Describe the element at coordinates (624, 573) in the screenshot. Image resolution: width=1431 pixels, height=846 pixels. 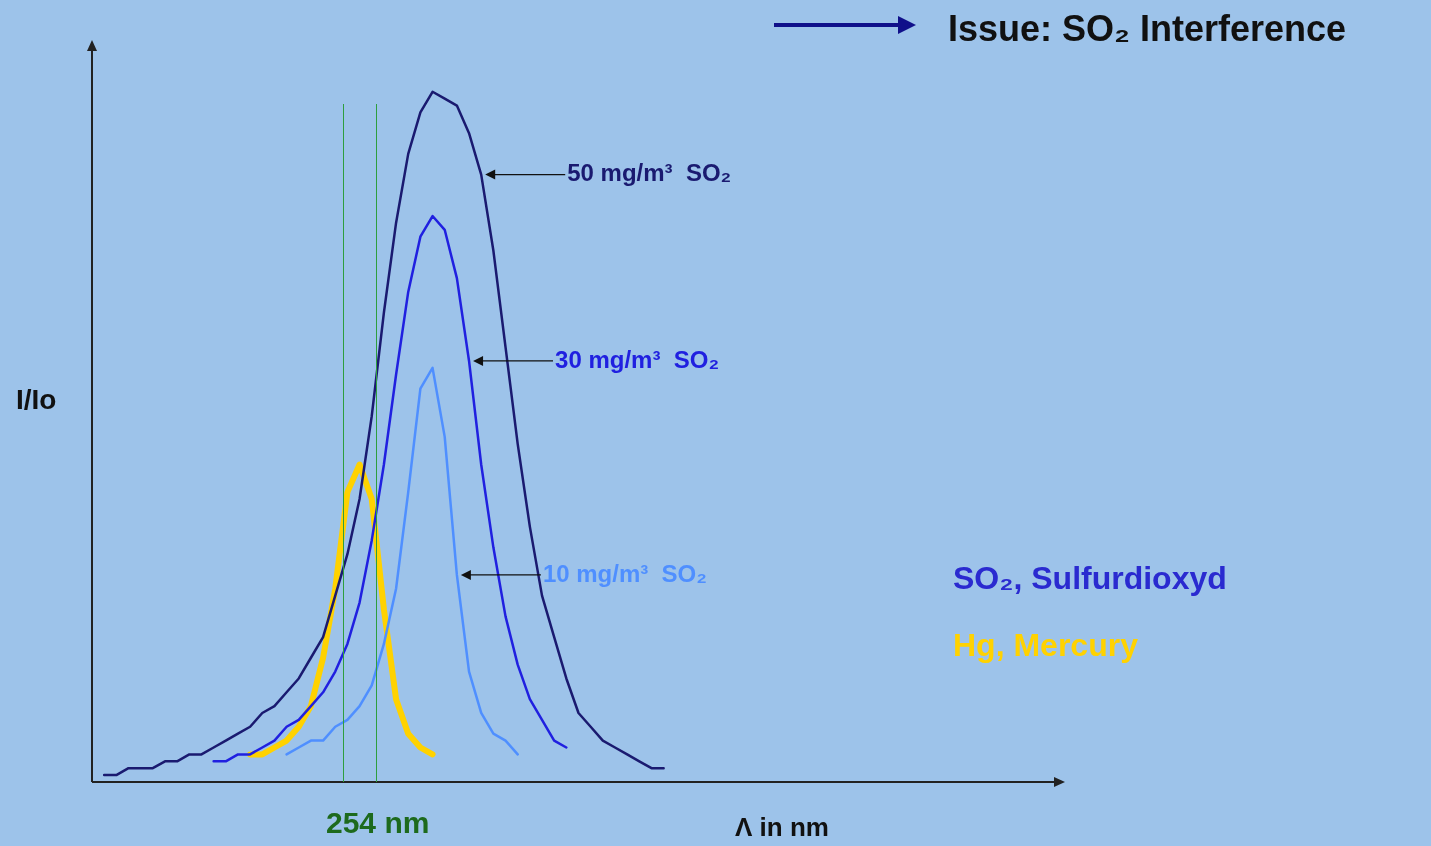
I see `text: 10 mg/m³ SO₂` at that location.